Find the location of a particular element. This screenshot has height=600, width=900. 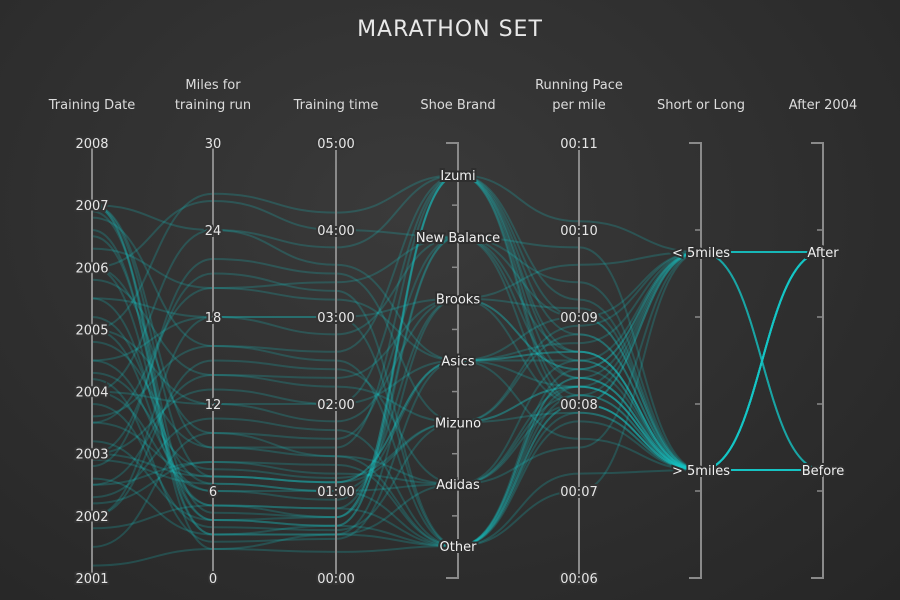

tick-label: 03:00 is located at coordinates (335, 318).